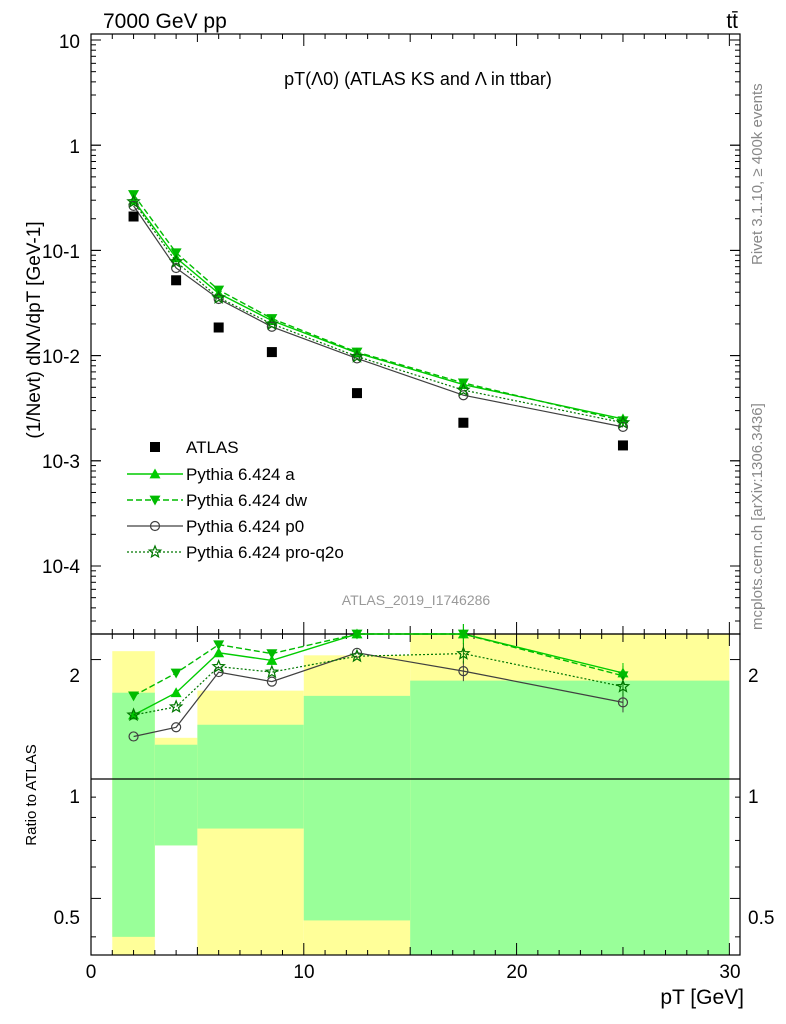  Describe the element at coordinates (247, 500) in the screenshot. I see `legend-label: Pythia 6.424 dw` at that location.